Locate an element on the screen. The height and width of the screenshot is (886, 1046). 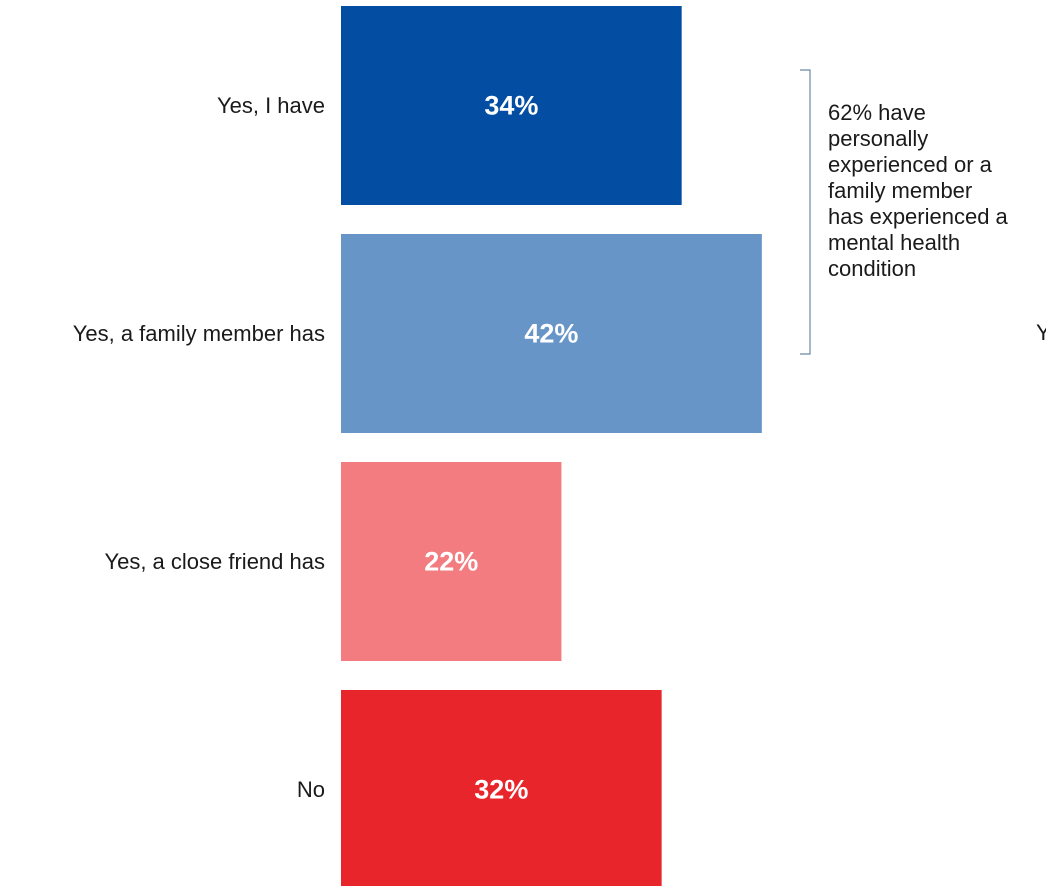
value-label-2: 42% is located at coordinates (551, 334).